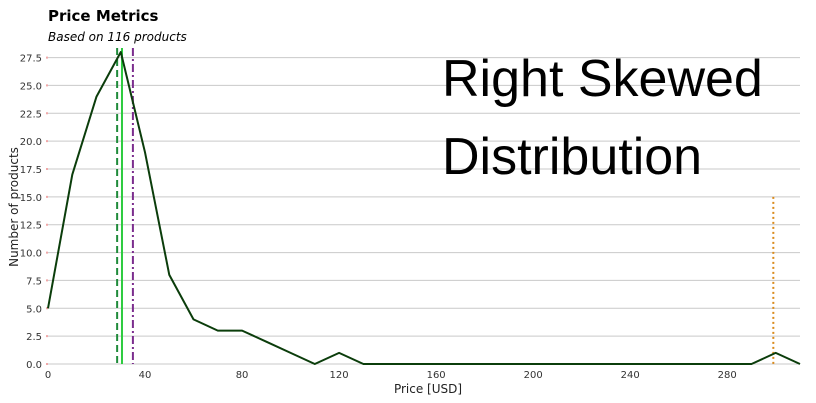  Describe the element at coordinates (34, 365) in the screenshot. I see `y-tick-label: 0.0` at that location.